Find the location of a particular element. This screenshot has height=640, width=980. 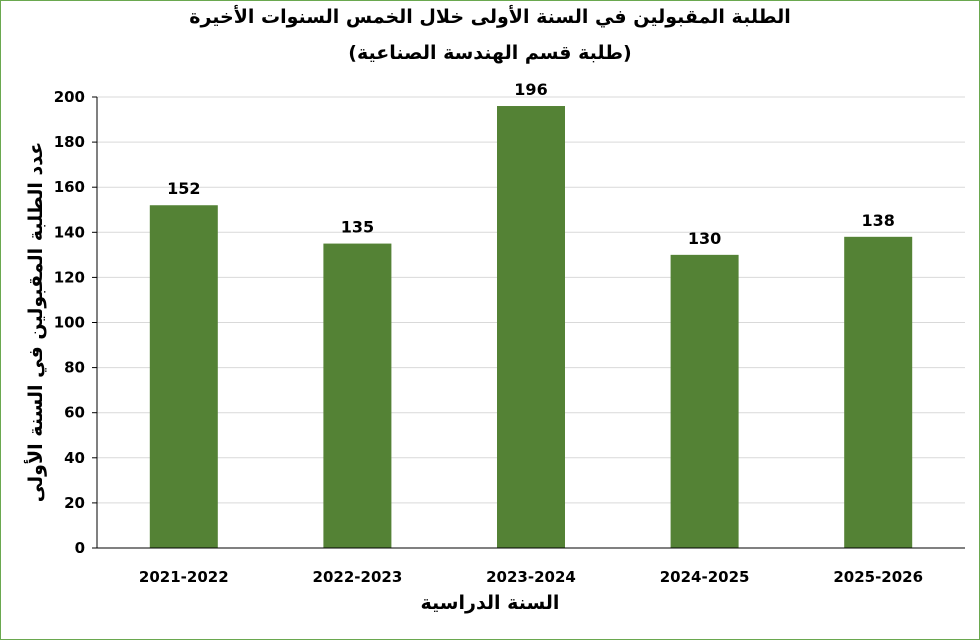

y-tick-label: 200 is located at coordinates (69, 97).